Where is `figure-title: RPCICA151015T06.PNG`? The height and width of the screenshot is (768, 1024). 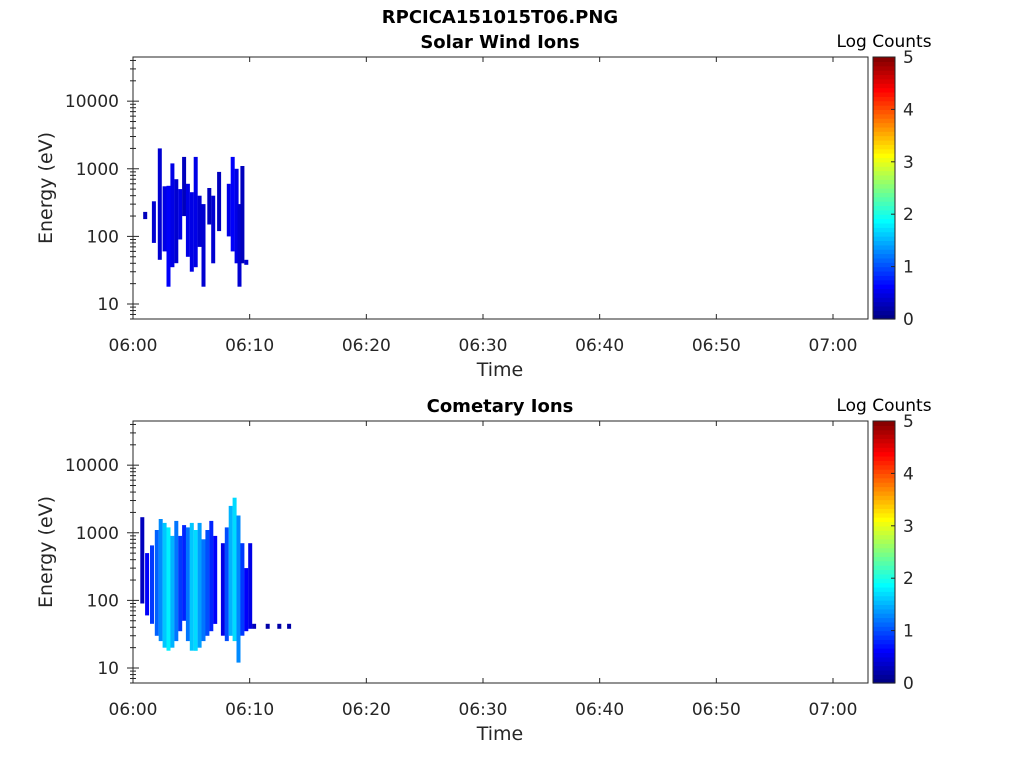 figure-title: RPCICA151015T06.PNG is located at coordinates (500, 17).